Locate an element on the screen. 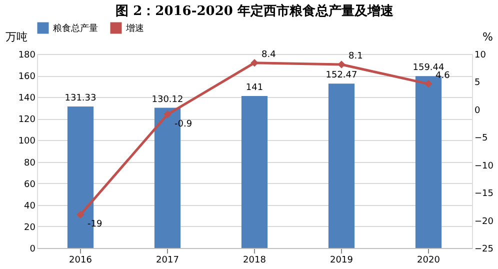 This screenshot has height=269, width=498. y-tick-label: 140 is located at coordinates (27, 99).